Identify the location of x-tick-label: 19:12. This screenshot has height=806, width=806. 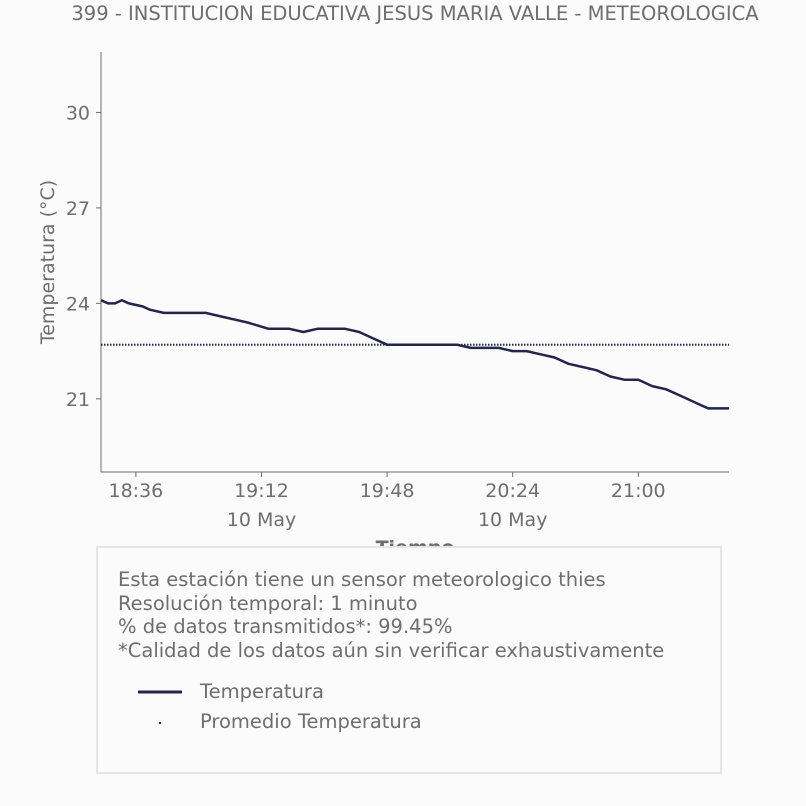
(261, 491).